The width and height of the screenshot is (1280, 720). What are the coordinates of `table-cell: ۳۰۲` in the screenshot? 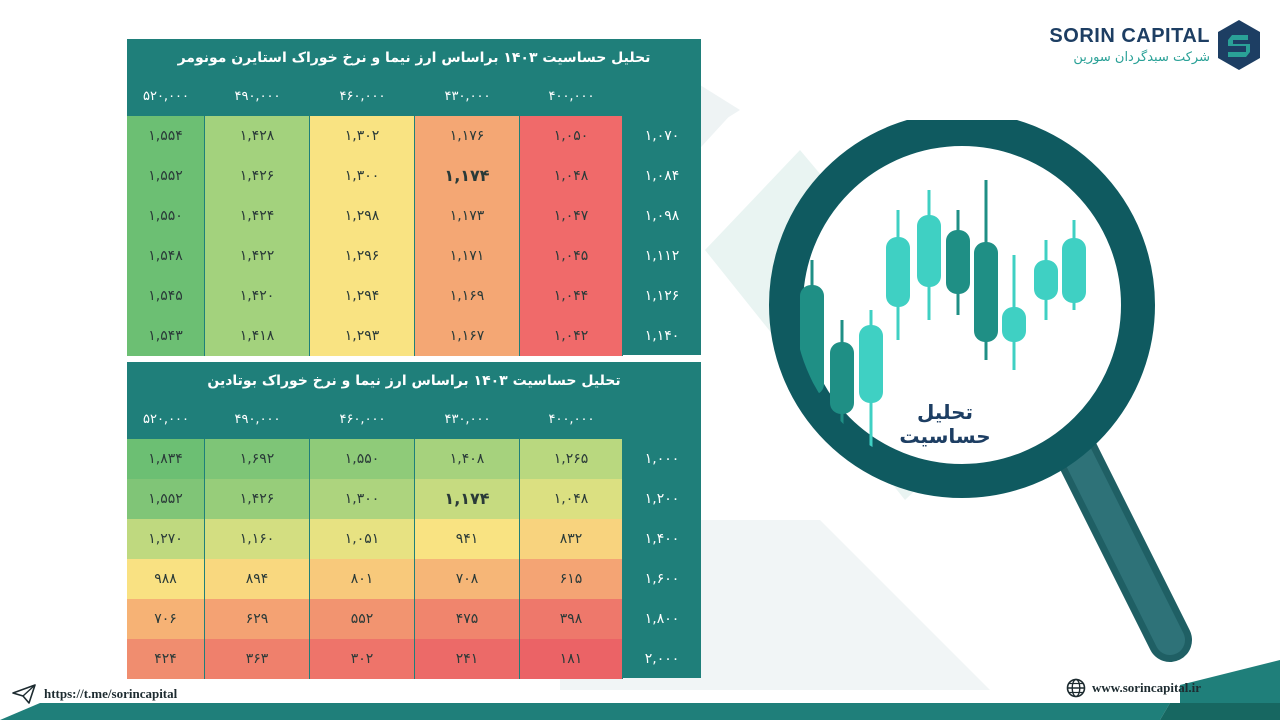 It's located at (362, 659).